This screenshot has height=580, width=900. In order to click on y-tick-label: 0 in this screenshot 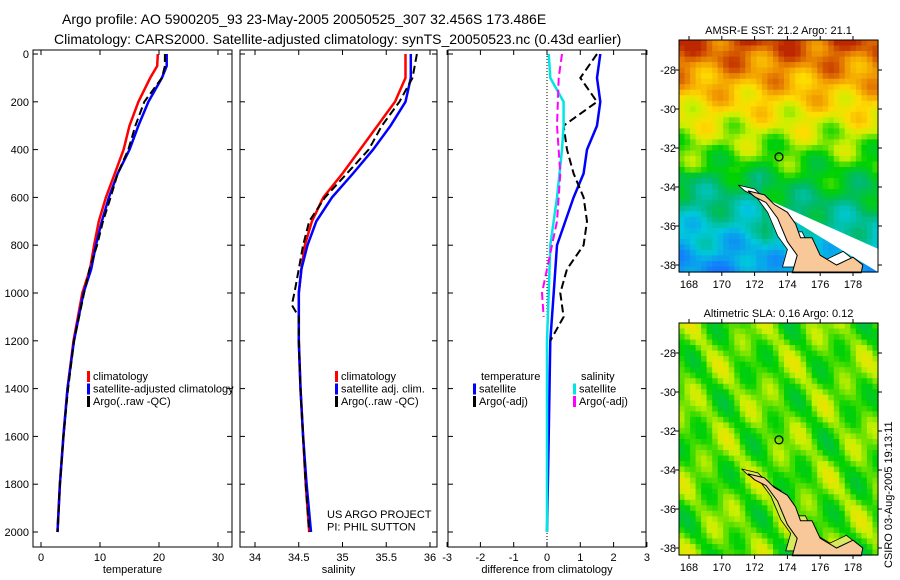, I will do `click(26, 55)`.